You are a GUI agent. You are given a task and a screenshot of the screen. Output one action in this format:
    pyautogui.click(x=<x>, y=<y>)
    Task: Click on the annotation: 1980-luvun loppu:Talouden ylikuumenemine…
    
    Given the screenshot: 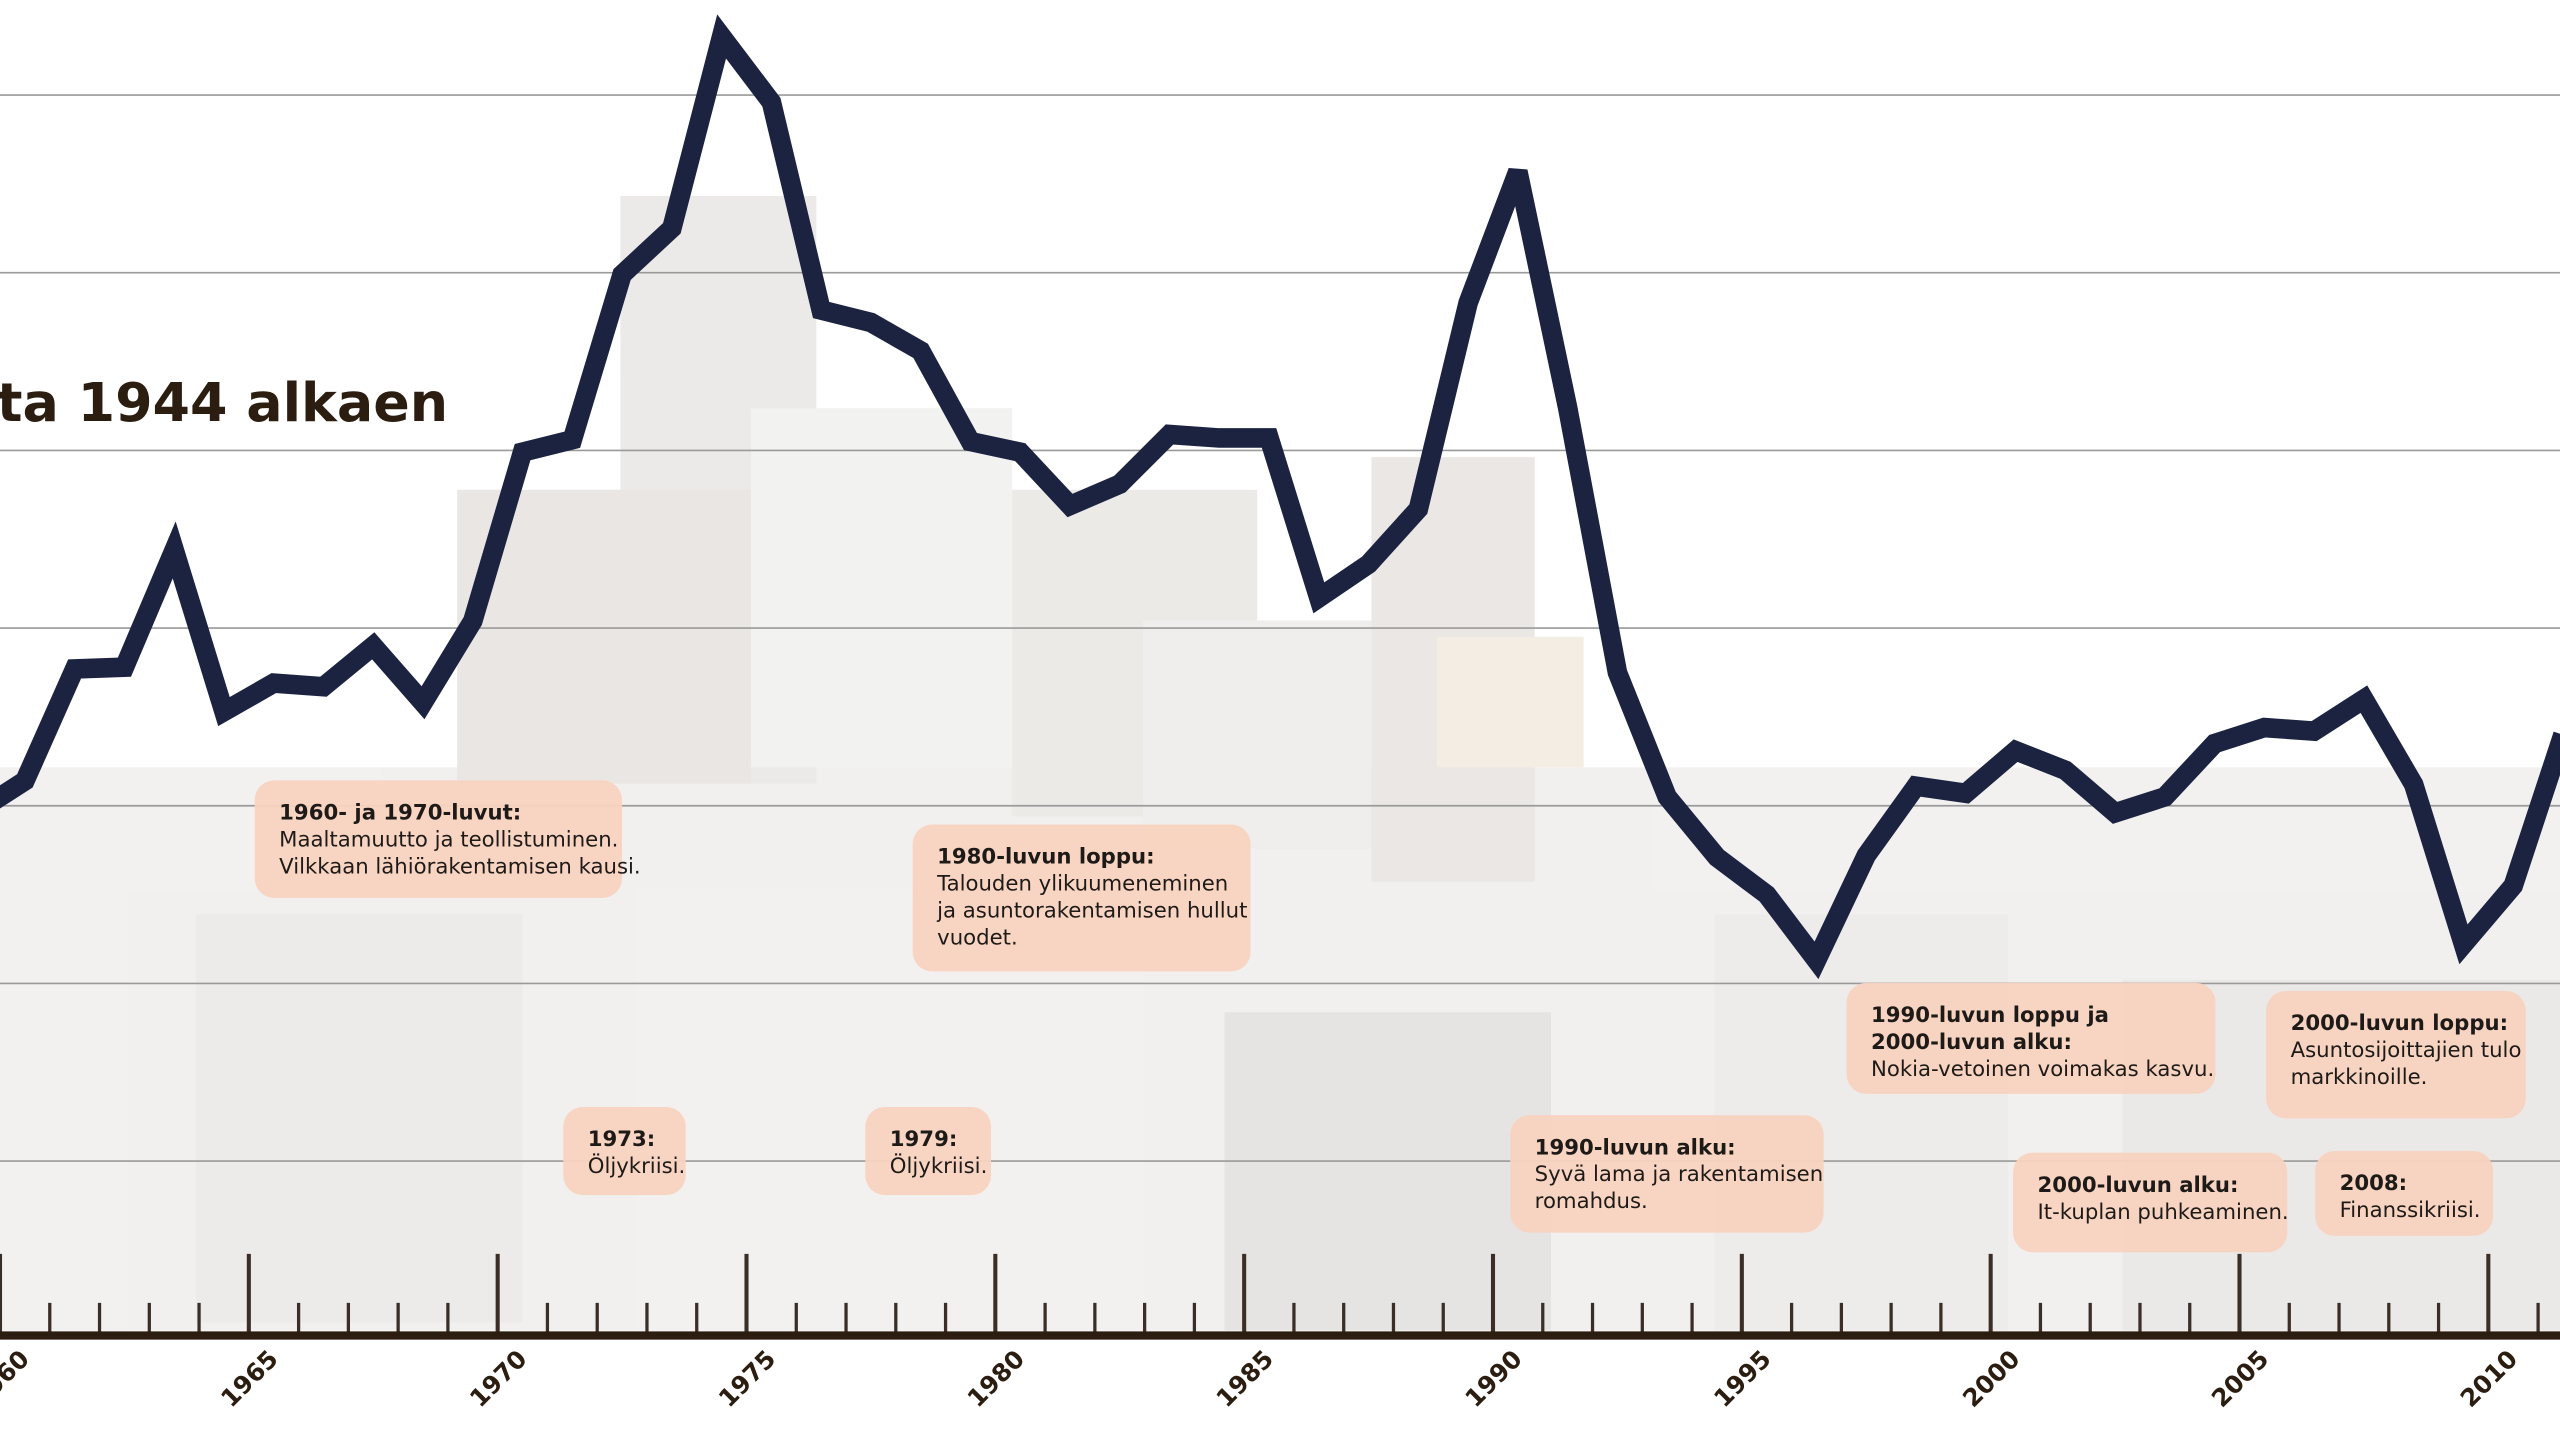 What is the action you would take?
    pyautogui.click(x=1081, y=898)
    